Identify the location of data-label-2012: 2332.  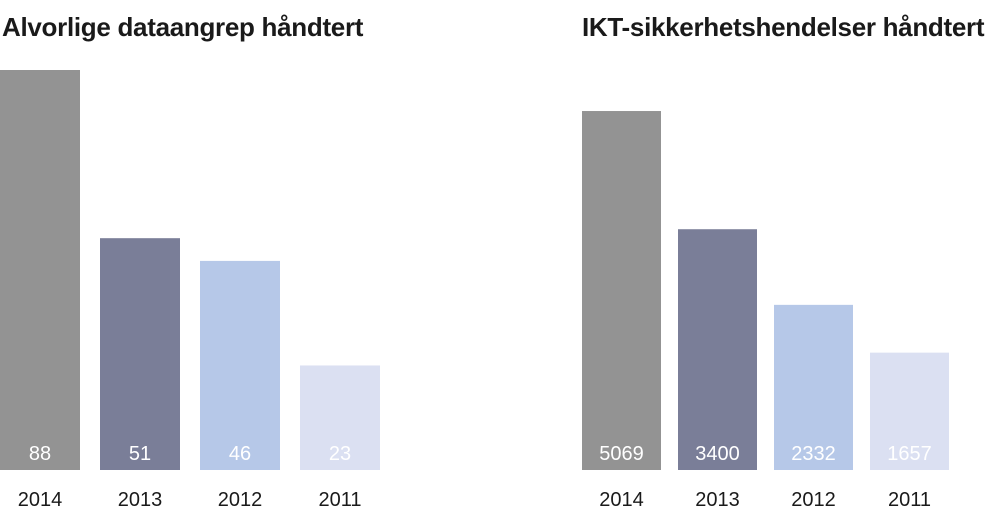
(813, 454).